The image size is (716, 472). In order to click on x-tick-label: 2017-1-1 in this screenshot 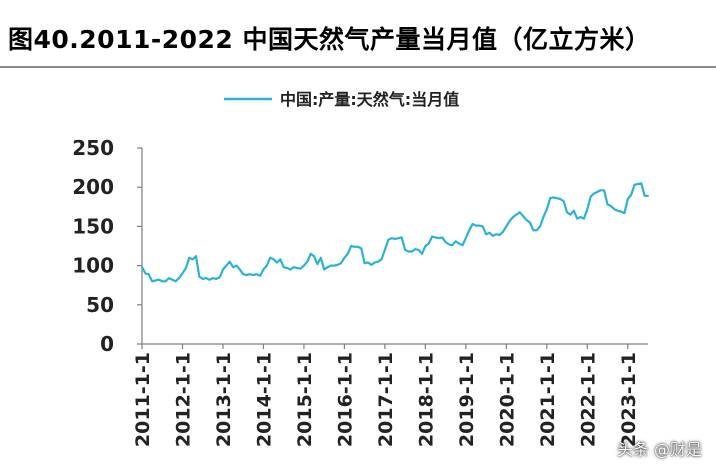, I will do `click(386, 399)`.